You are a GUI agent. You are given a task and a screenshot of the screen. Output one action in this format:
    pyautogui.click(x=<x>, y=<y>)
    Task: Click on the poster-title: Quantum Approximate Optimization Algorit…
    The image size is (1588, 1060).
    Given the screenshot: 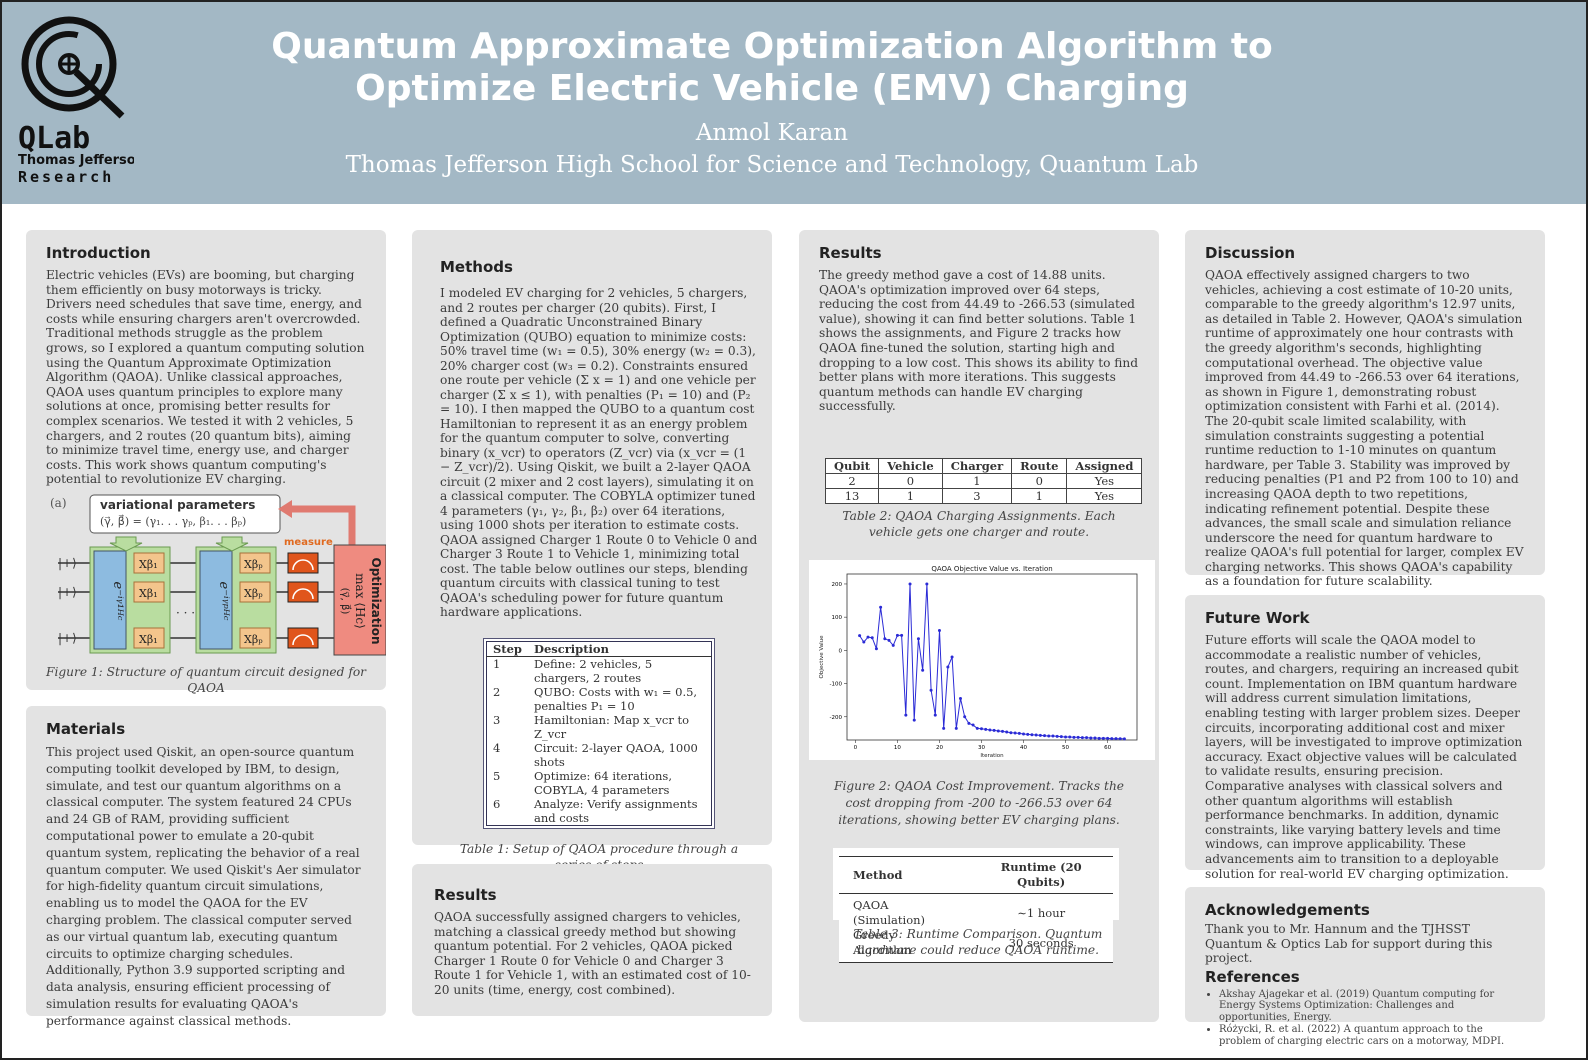 What is the action you would take?
    pyautogui.click(x=772, y=67)
    